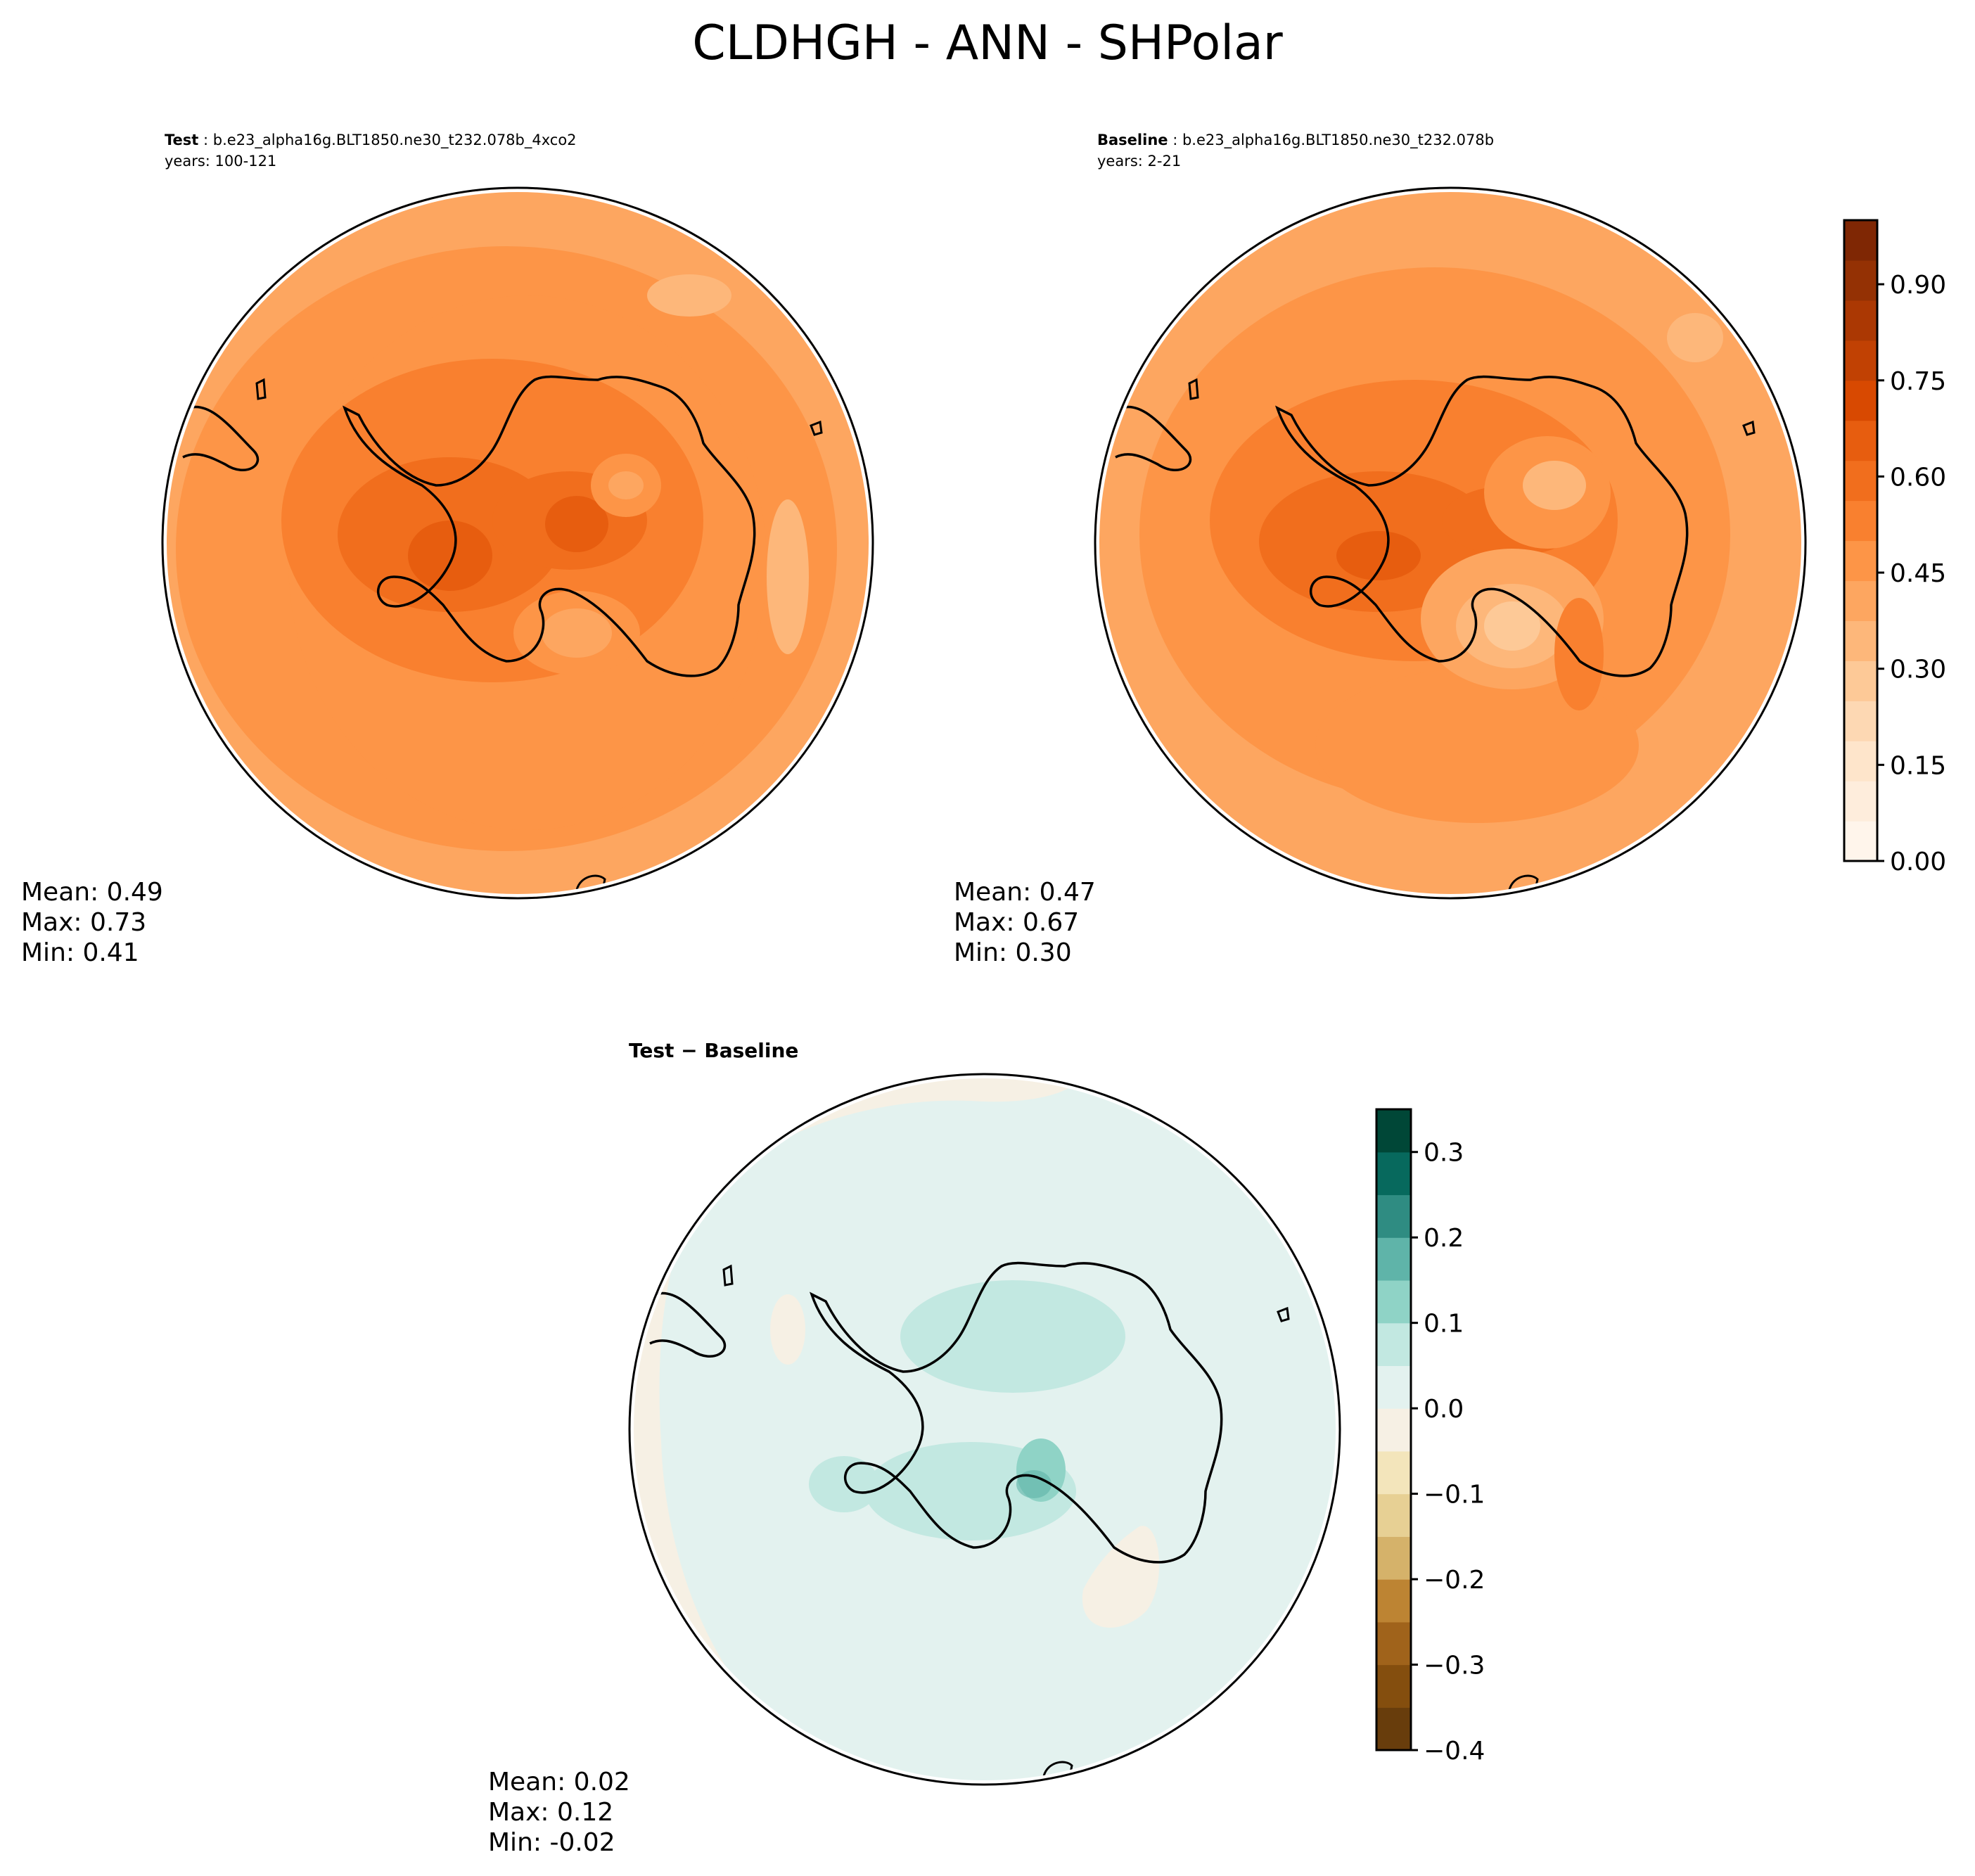 The height and width of the screenshot is (1876, 1975). I want to click on colorbar-cloud-fraction: 0.00 0.15 0.30 0.45 0.60 0.75 0.90, so click(1894, 547).